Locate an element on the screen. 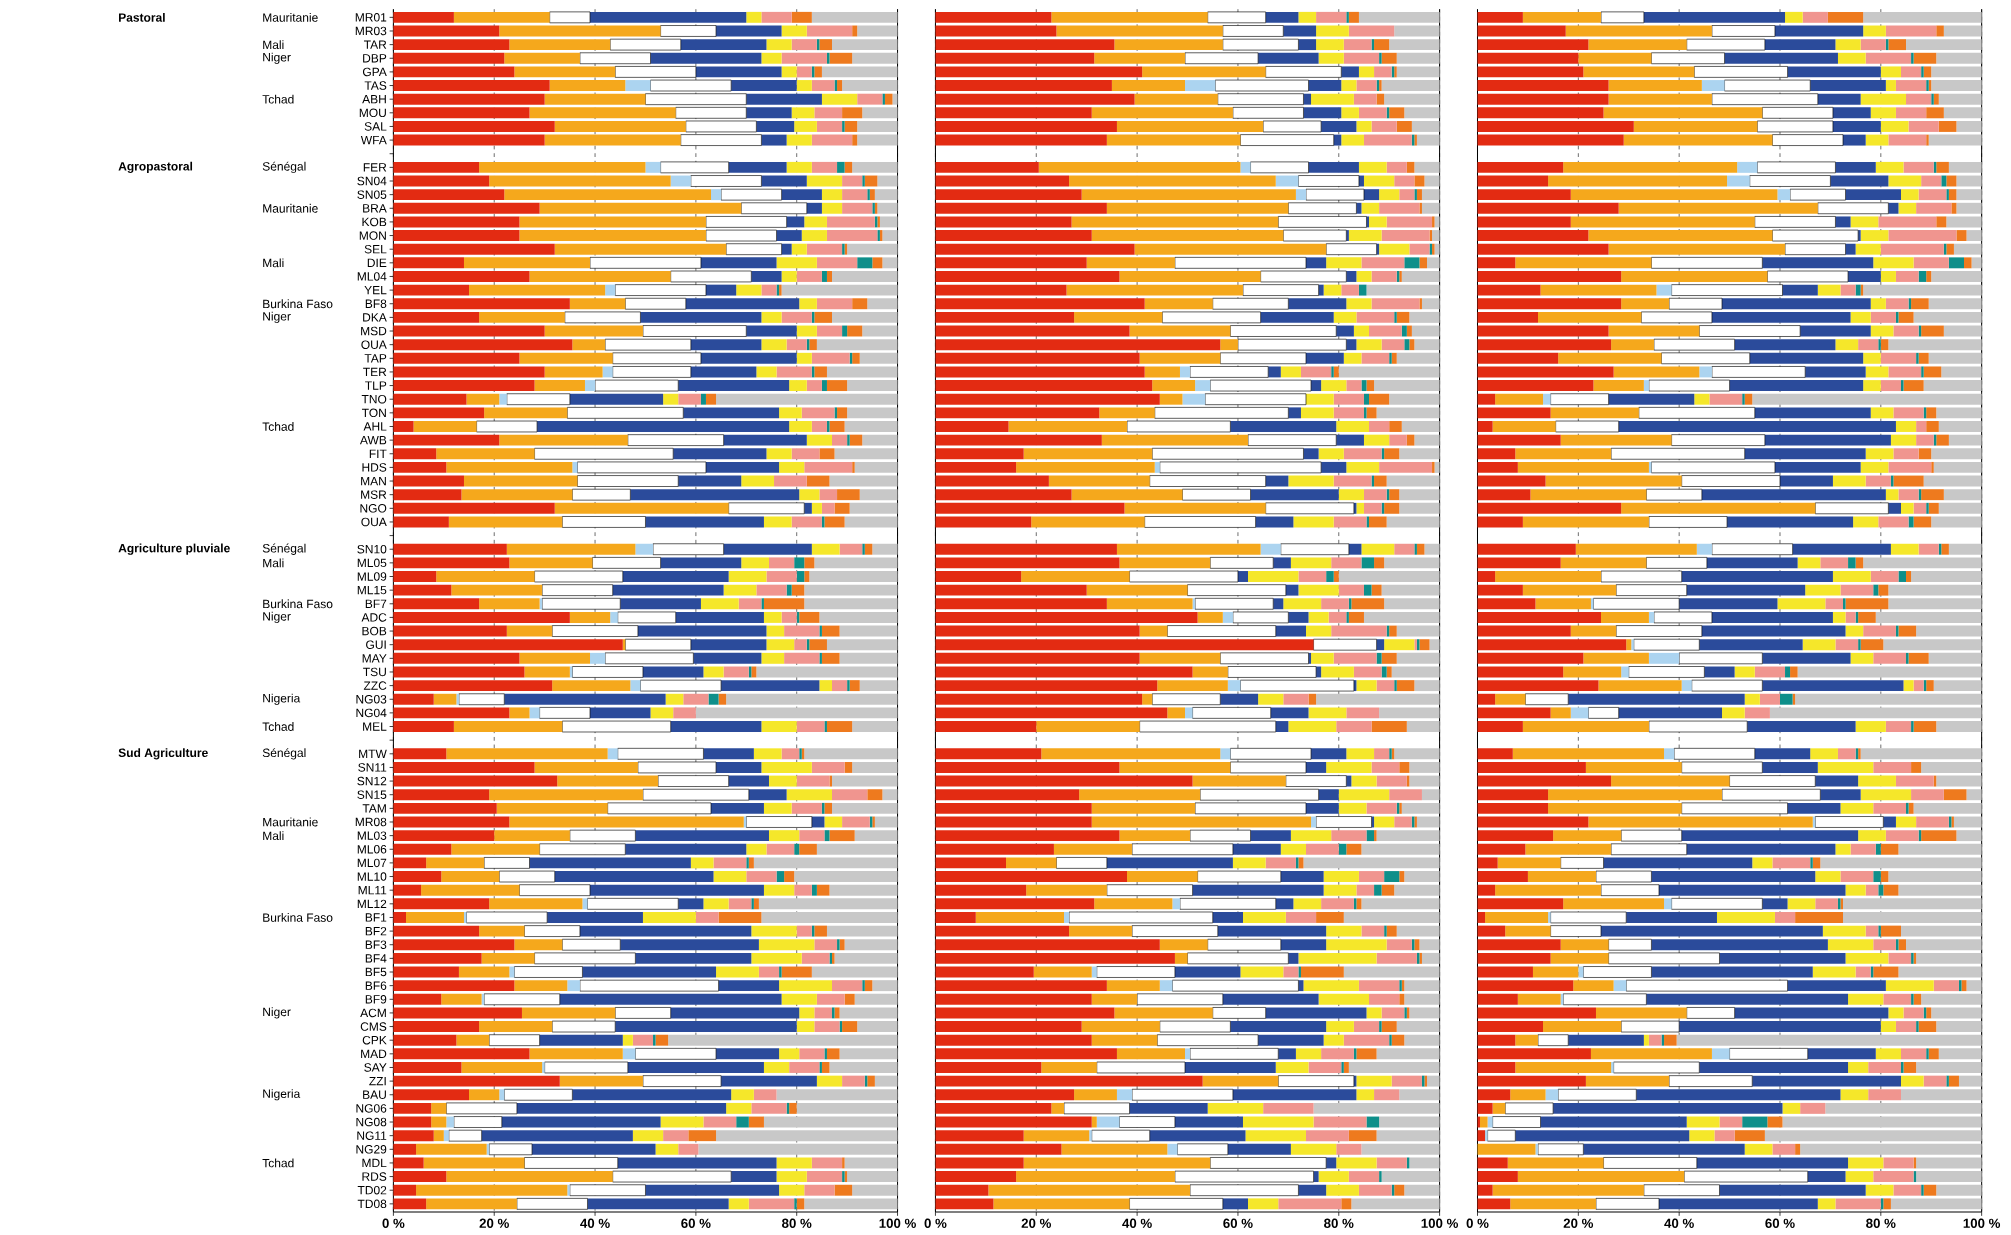 The height and width of the screenshot is (1235, 2011). y-tick-label: TNO is located at coordinates (374, 399).